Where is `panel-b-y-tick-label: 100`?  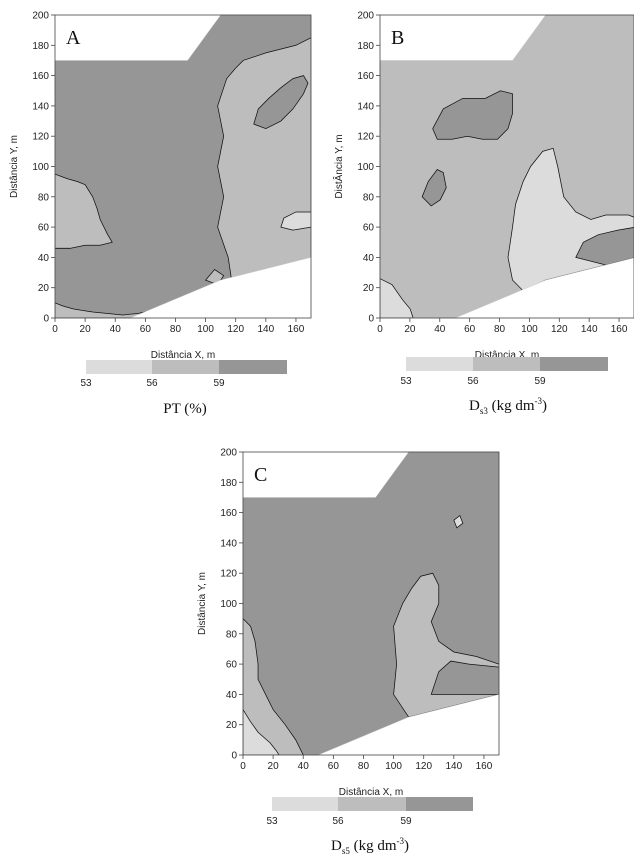
panel-b-y-tick-label: 100 is located at coordinates (365, 167).